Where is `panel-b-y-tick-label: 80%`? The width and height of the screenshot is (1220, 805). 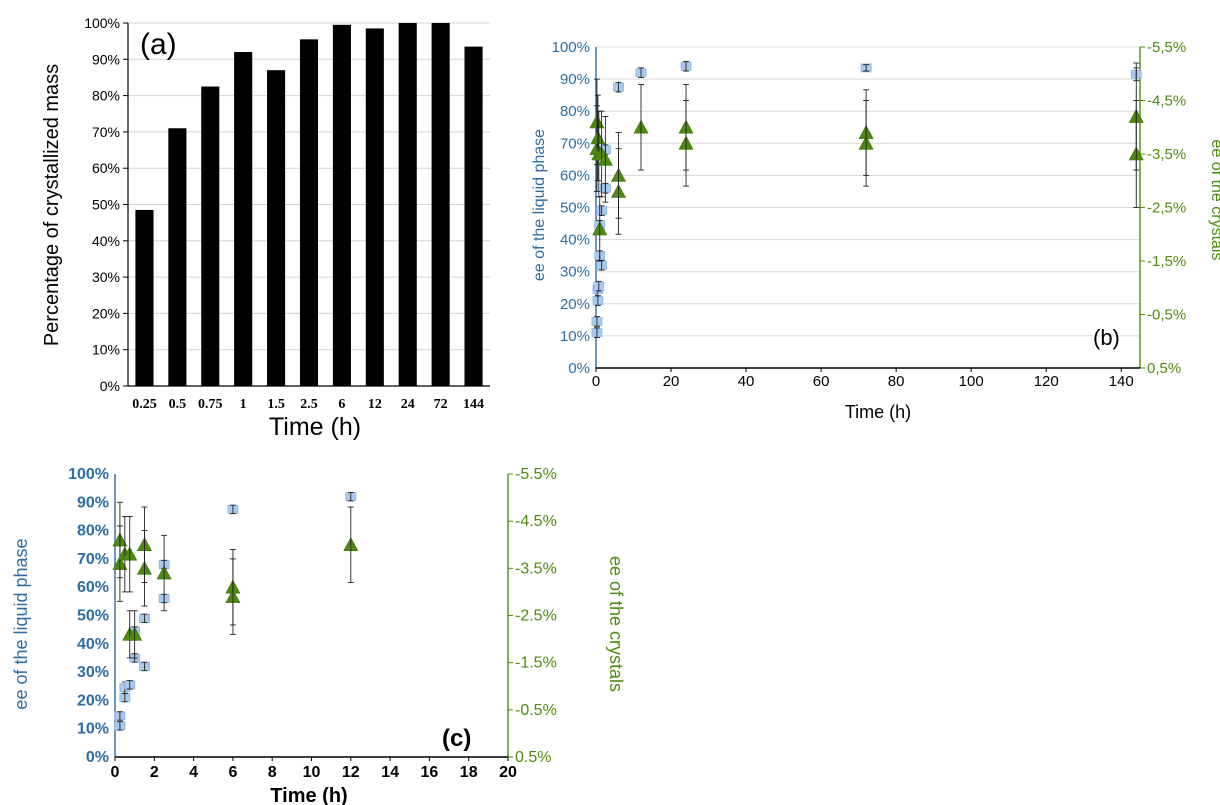
panel-b-y-tick-label: 80% is located at coordinates (575, 111).